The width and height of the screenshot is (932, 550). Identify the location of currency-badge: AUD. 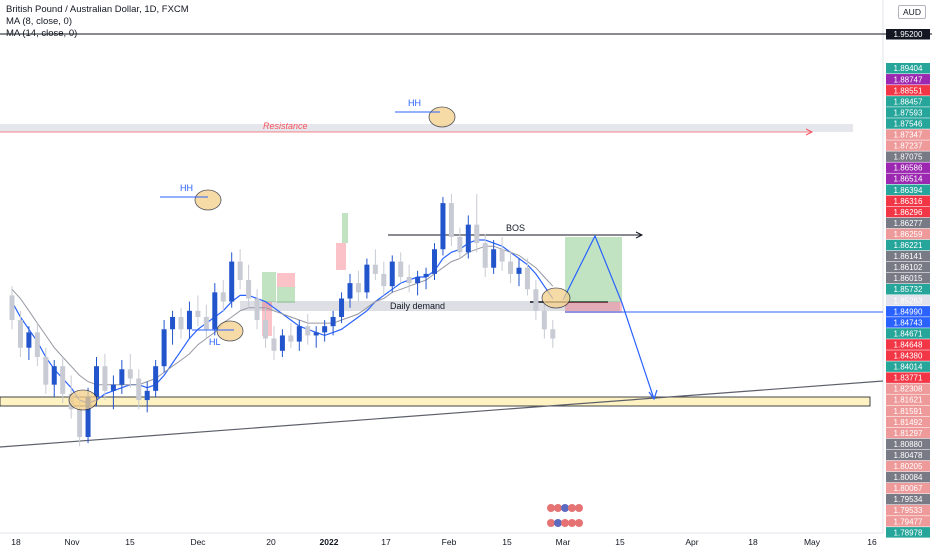
(912, 12).